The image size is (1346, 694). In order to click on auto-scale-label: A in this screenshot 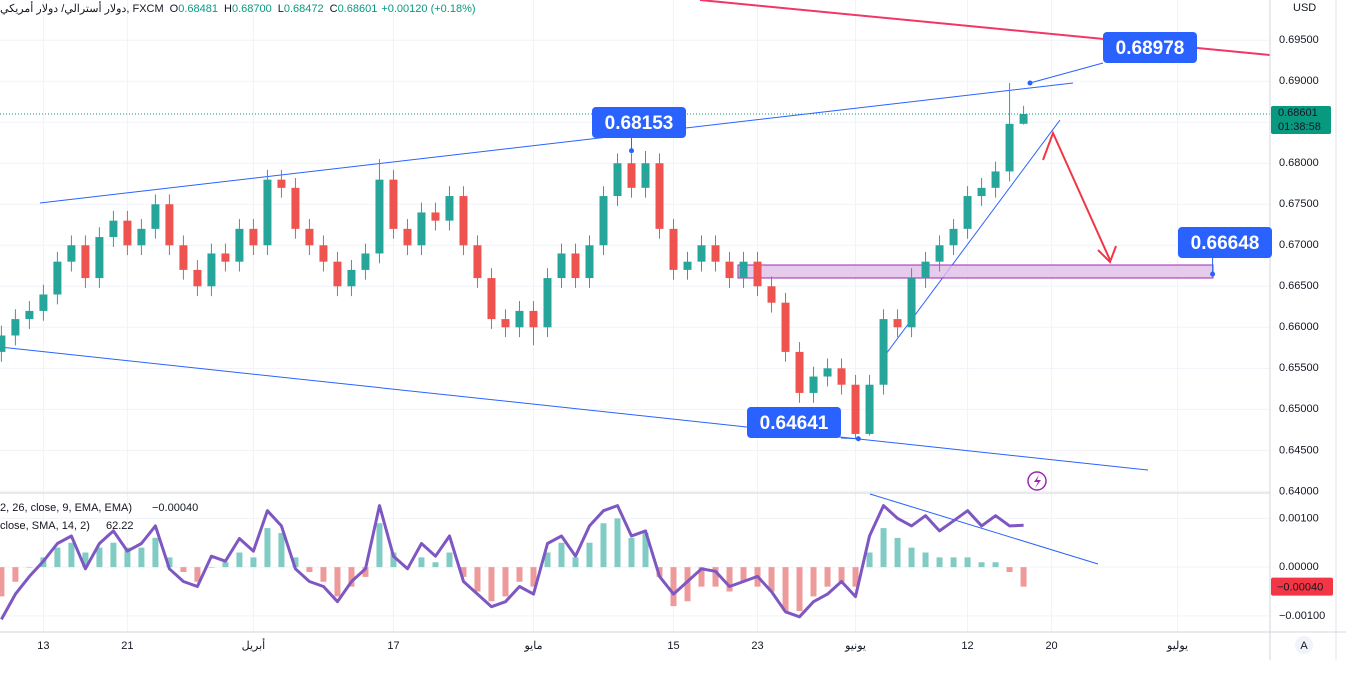, I will do `click(1304, 646)`.